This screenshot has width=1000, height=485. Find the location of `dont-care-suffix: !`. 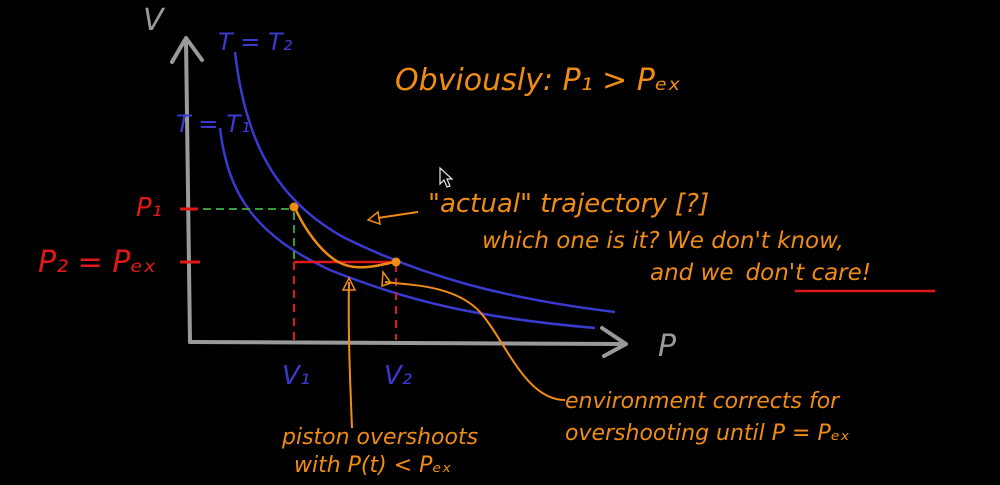

dont-care-suffix: ! is located at coordinates (866, 273).